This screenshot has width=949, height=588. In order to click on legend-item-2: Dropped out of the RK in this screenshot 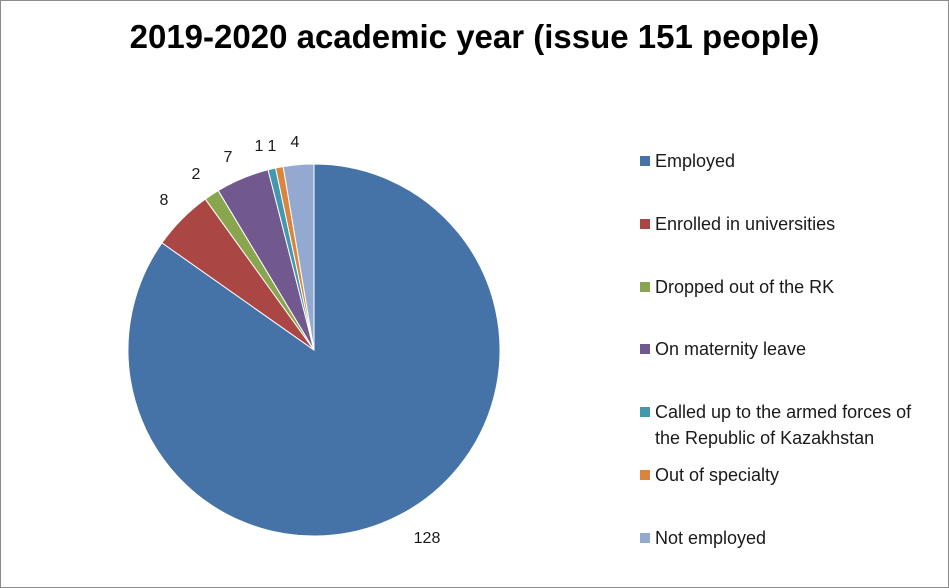, I will do `click(737, 287)`.